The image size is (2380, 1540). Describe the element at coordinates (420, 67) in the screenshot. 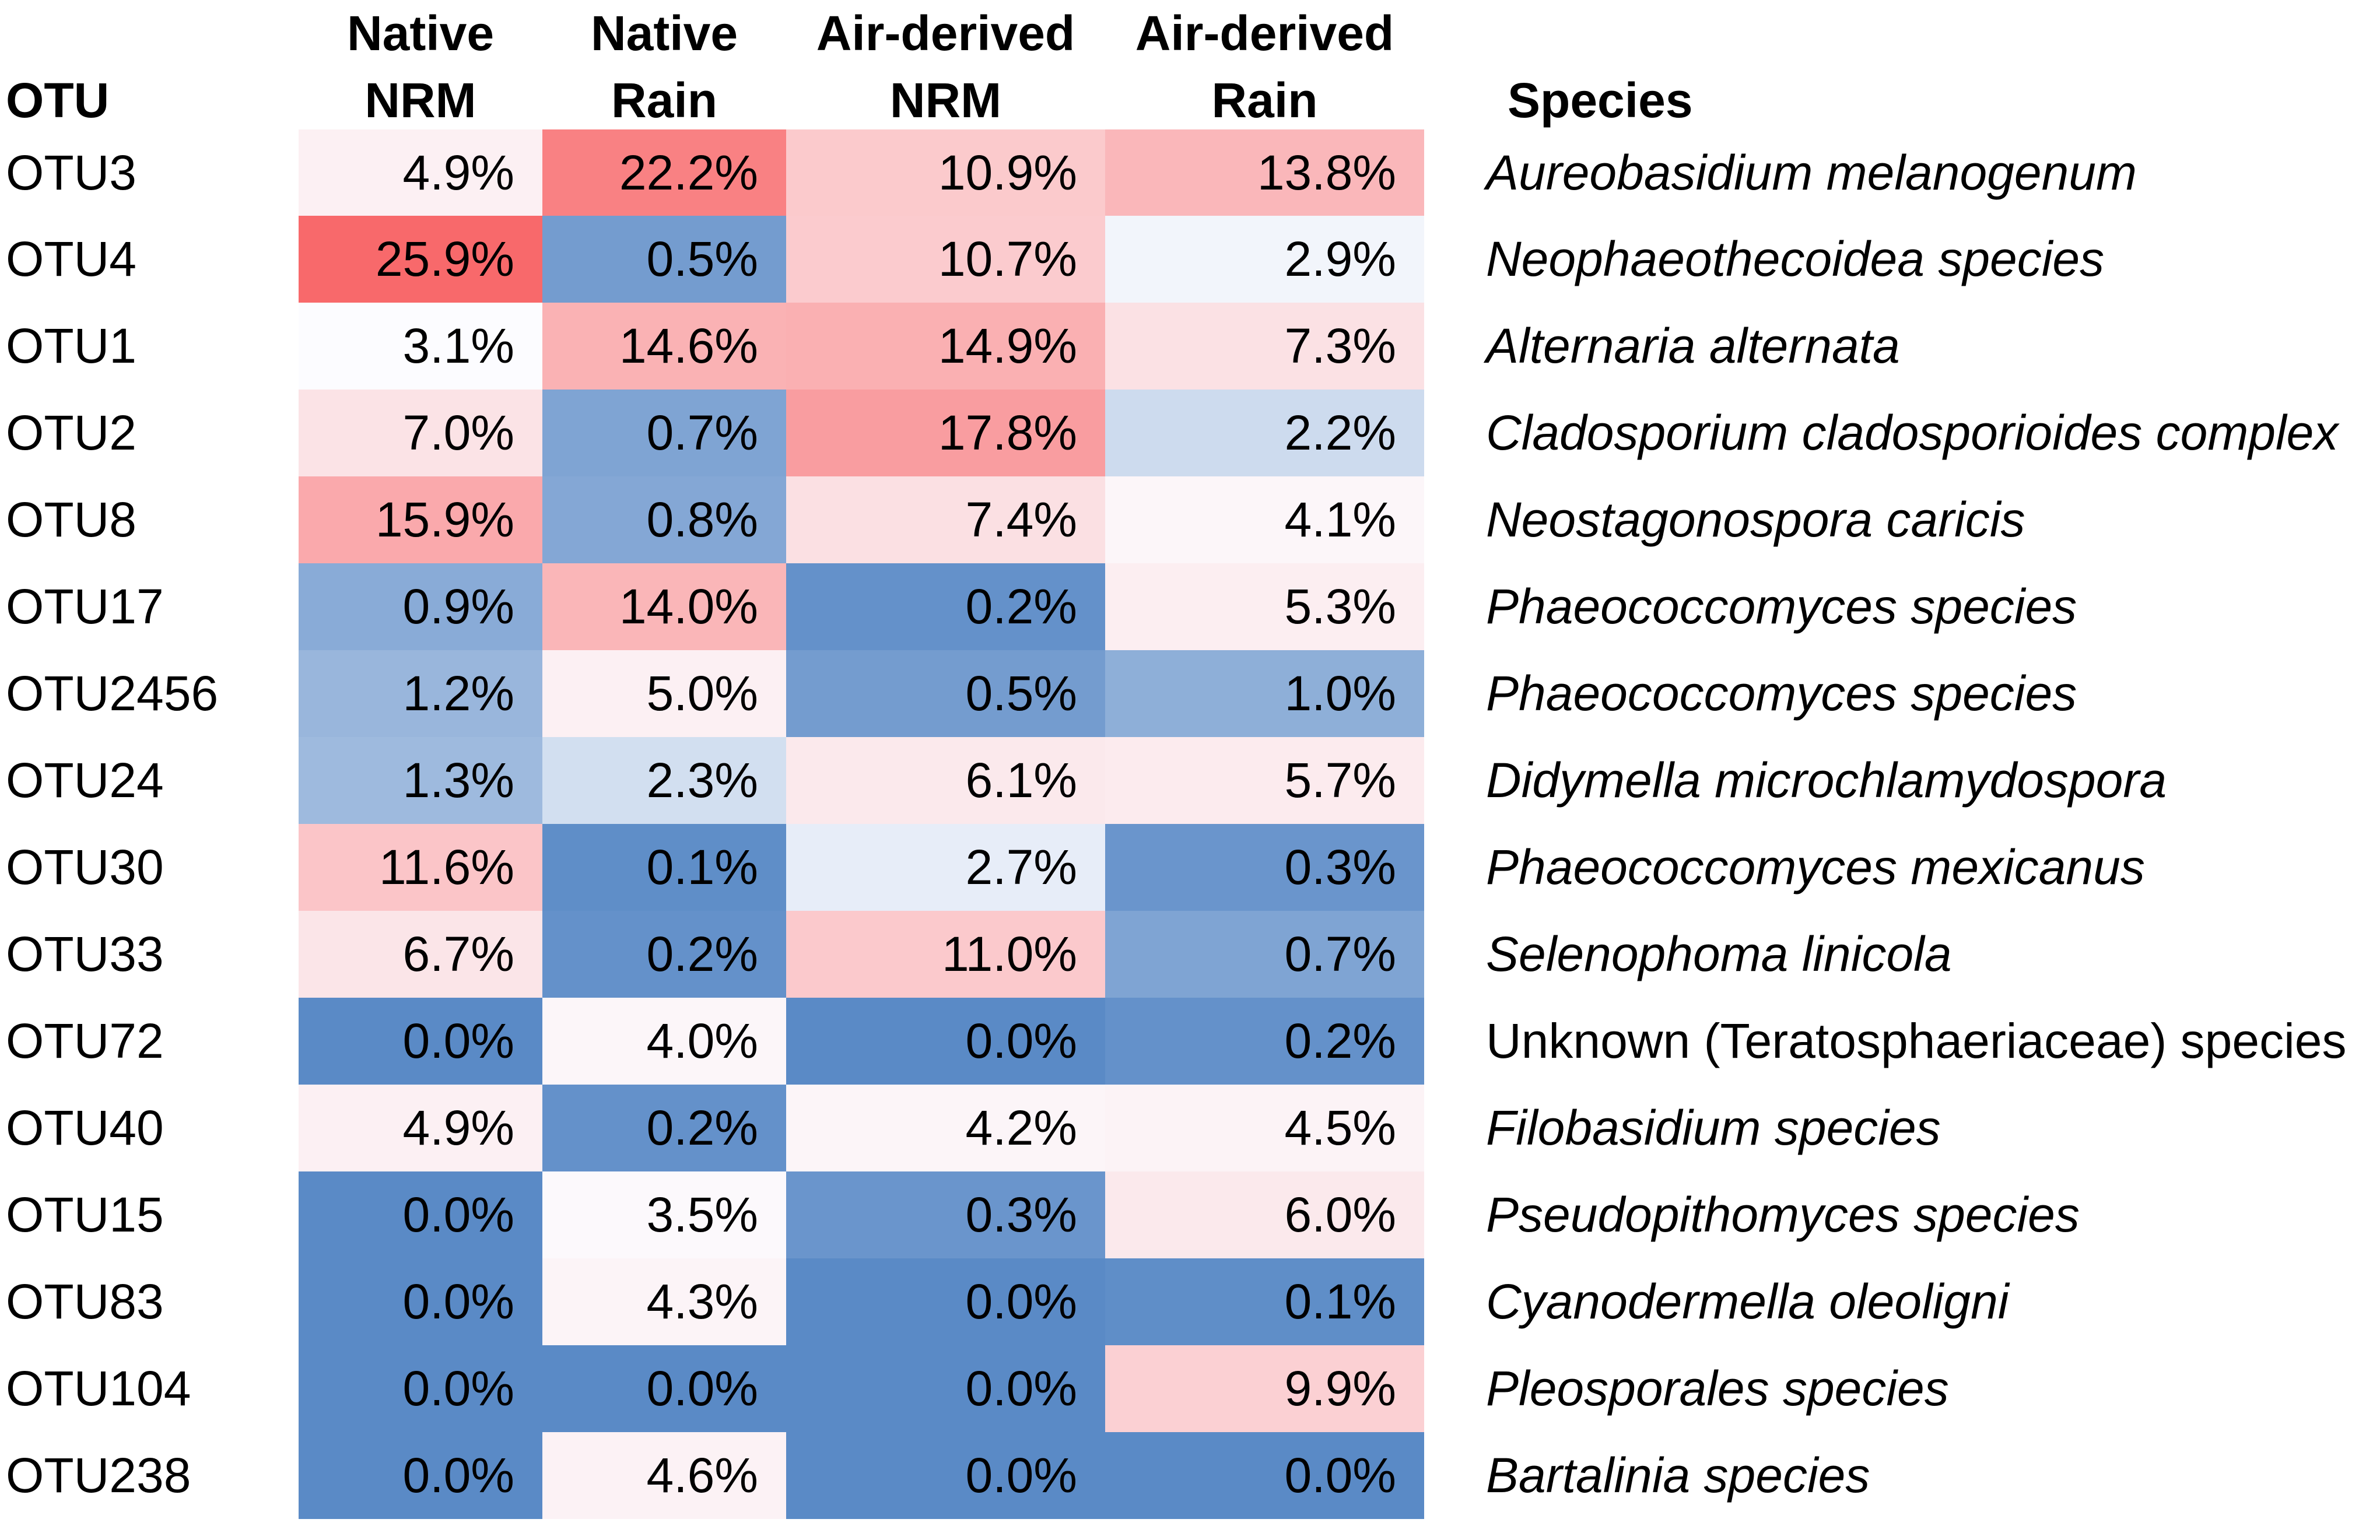

I see `column-header-1: Native NRM` at that location.